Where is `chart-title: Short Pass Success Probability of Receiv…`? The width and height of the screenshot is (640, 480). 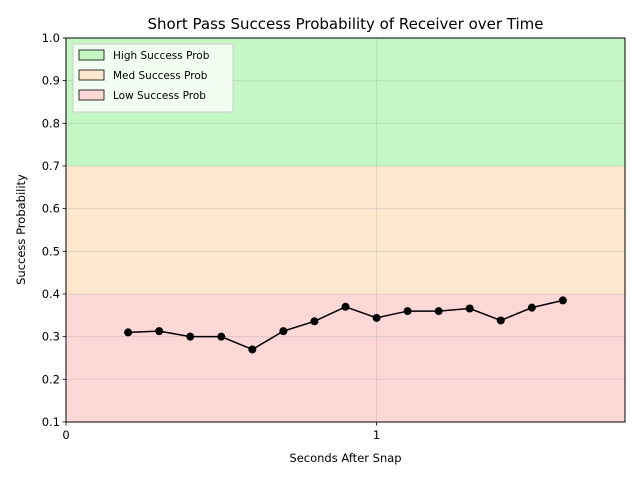
chart-title: Short Pass Success Probability of Receiv… is located at coordinates (345, 24).